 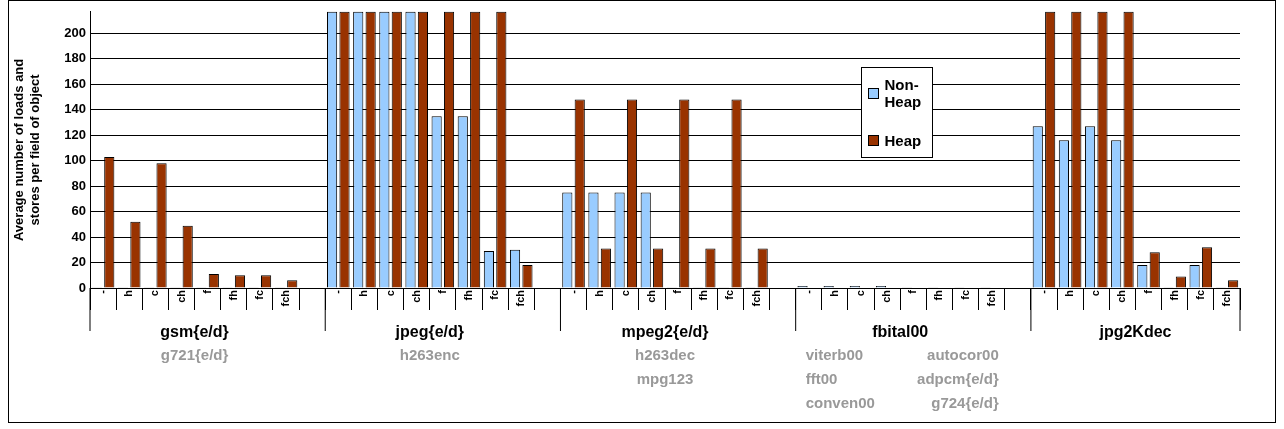 What do you see at coordinates (665, 332) in the screenshot?
I see `text: mpeg2{e/d}` at bounding box center [665, 332].